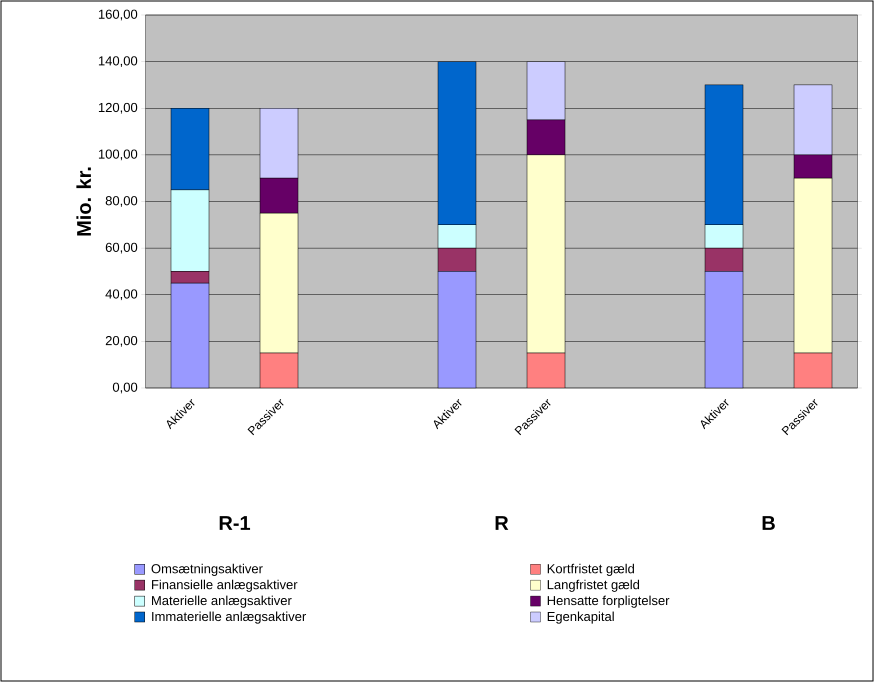 The image size is (874, 682). What do you see at coordinates (581, 618) in the screenshot?
I see `legend-label: Egenkapital` at bounding box center [581, 618].